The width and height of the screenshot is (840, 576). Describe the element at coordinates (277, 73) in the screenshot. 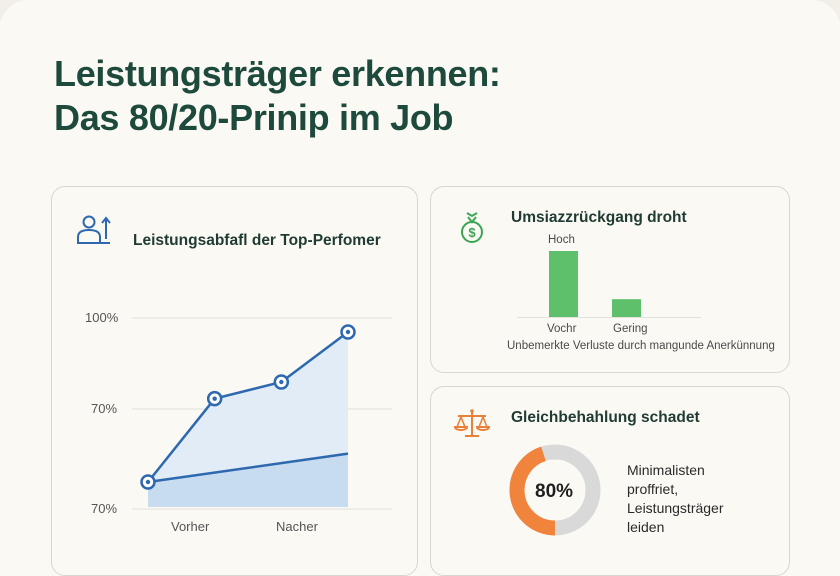

I see `page-title-line-1: Leistungsträger erkennen:` at that location.